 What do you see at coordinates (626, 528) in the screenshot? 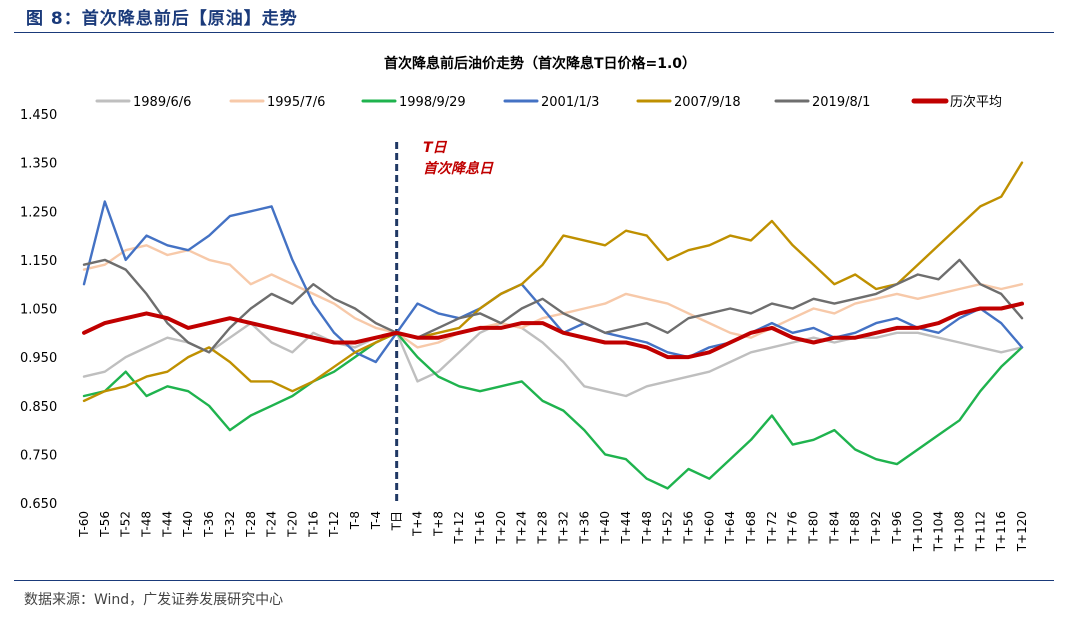
I see `x-tick-label: T+44` at bounding box center [626, 528].